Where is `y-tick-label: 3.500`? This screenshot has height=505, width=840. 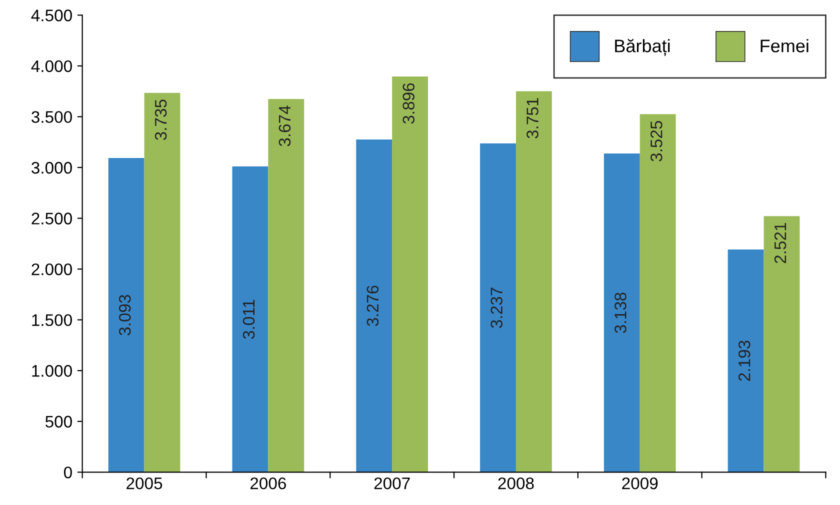 y-tick-label: 3.500 is located at coordinates (52, 117).